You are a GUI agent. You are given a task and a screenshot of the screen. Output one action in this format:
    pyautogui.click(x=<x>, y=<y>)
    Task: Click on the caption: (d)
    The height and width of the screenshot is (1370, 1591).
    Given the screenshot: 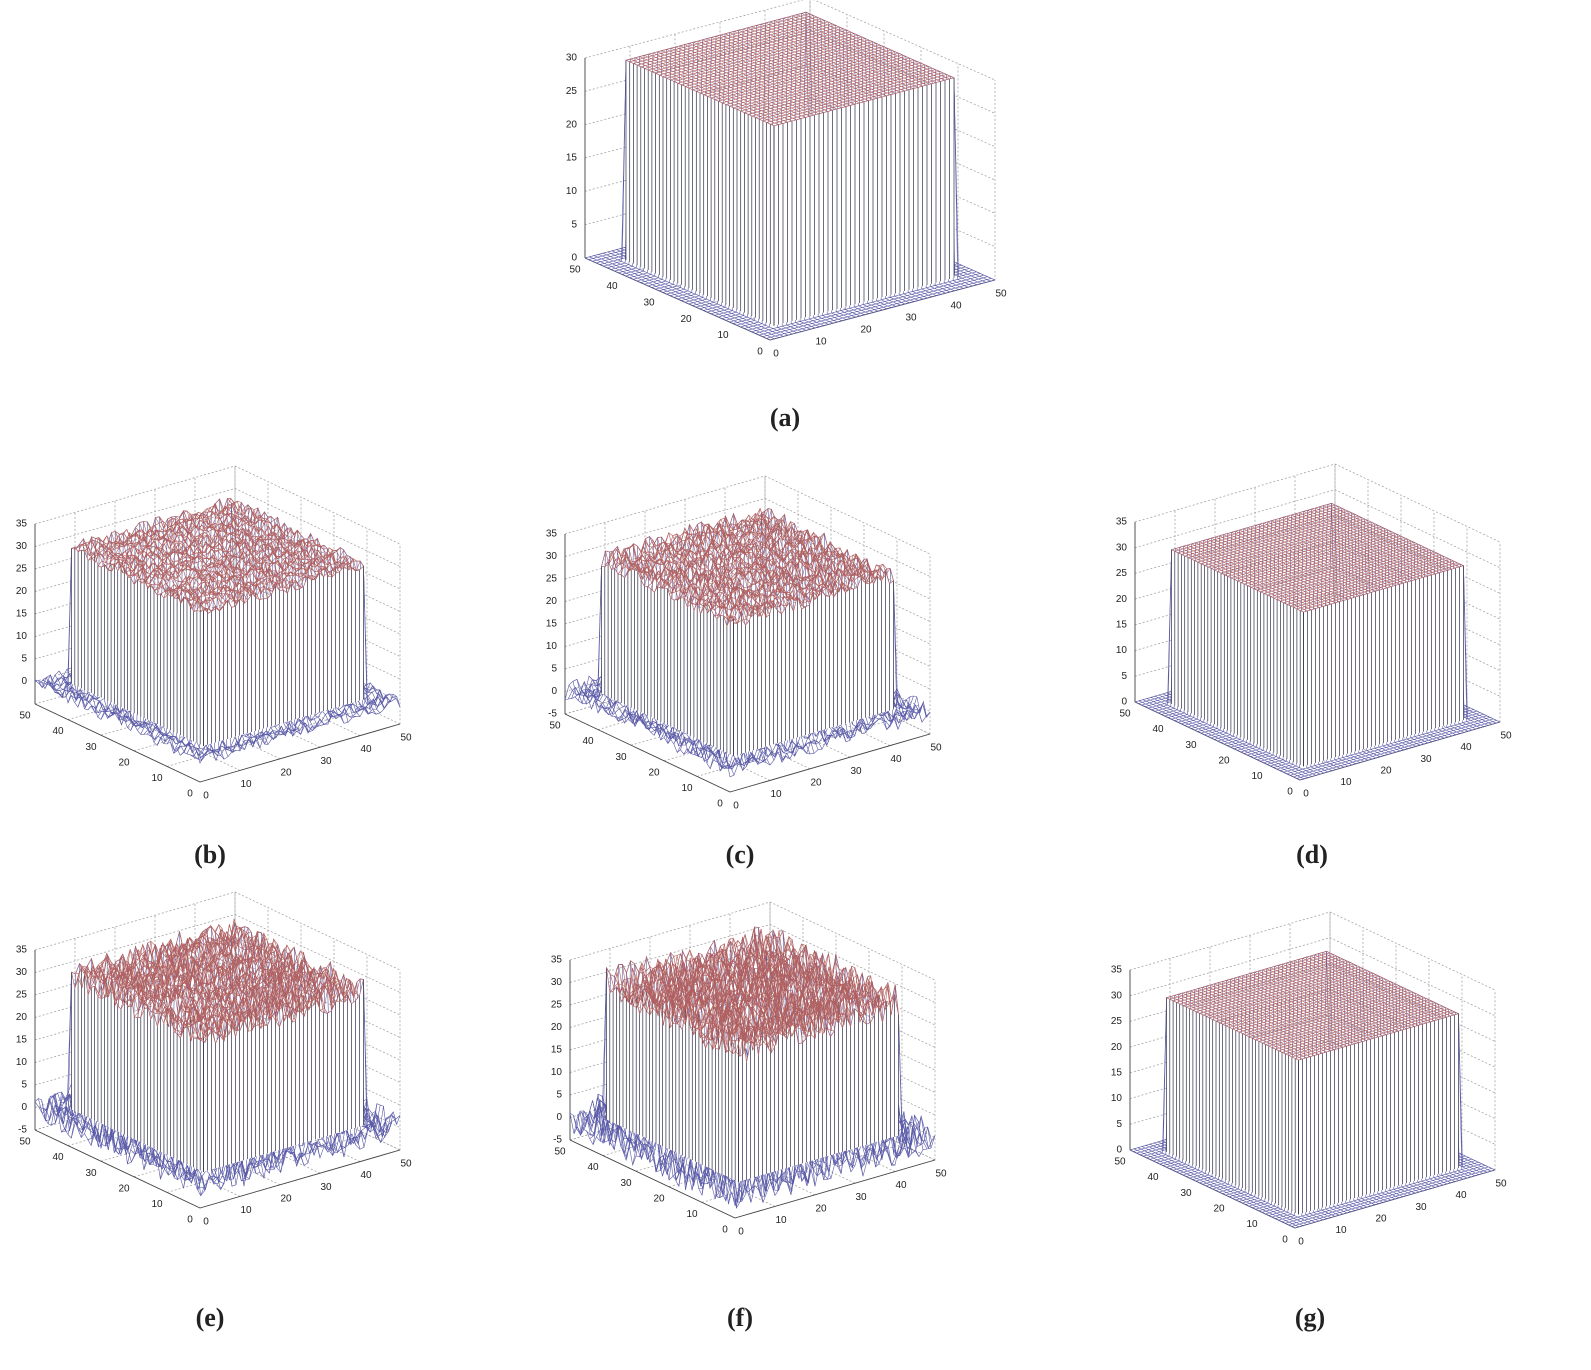 What is the action you would take?
    pyautogui.click(x=1312, y=854)
    